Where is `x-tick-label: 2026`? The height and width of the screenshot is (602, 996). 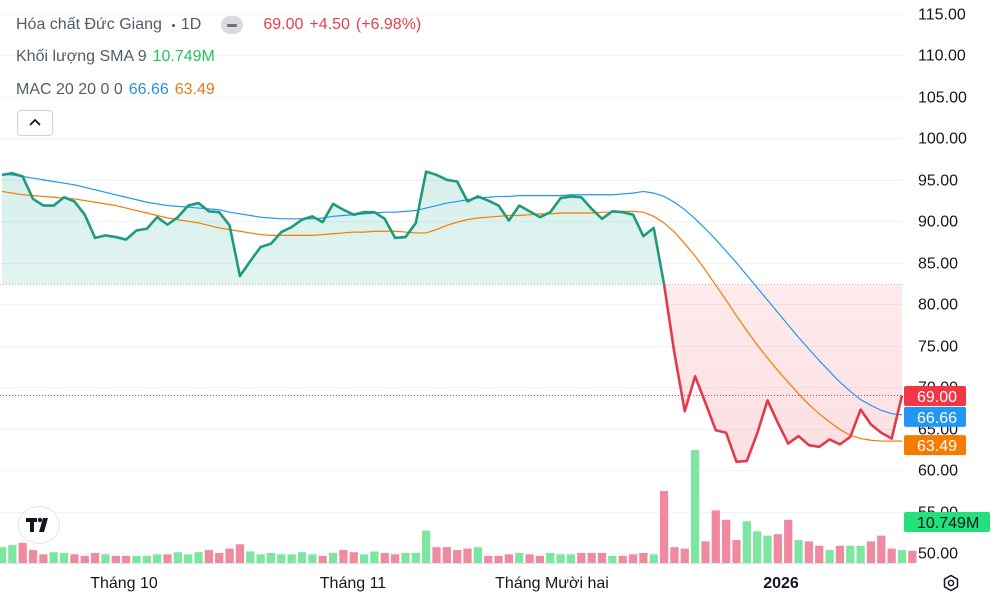
x-tick-label: 2026 is located at coordinates (781, 583).